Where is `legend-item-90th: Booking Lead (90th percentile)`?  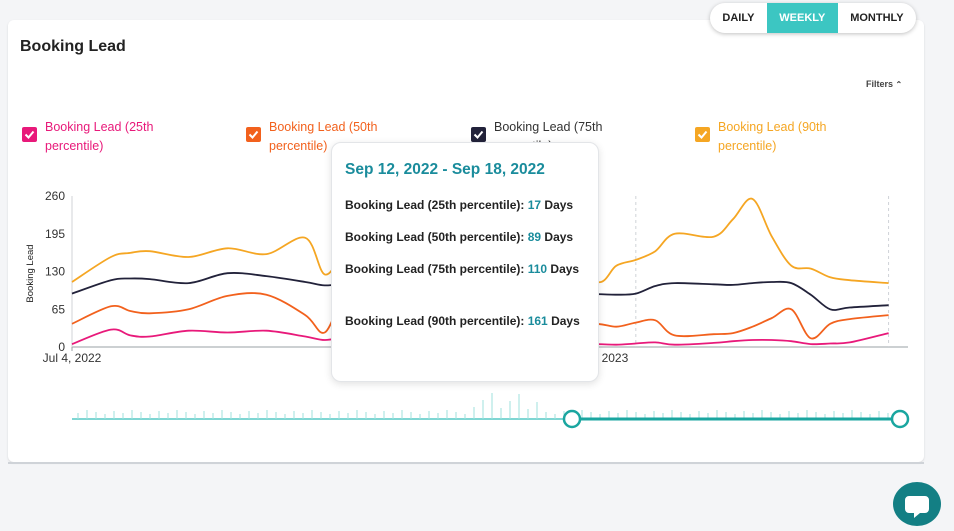
legend-item-90th: Booking Lead (90th percentile) is located at coordinates (770, 137).